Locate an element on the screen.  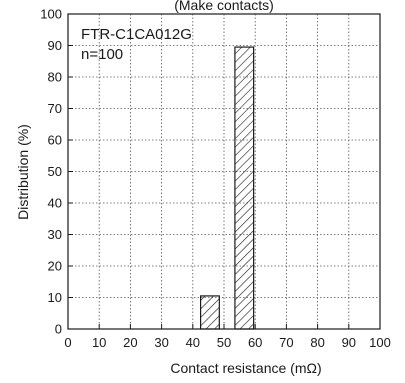
y-tick-label: 50 is located at coordinates (55, 171).